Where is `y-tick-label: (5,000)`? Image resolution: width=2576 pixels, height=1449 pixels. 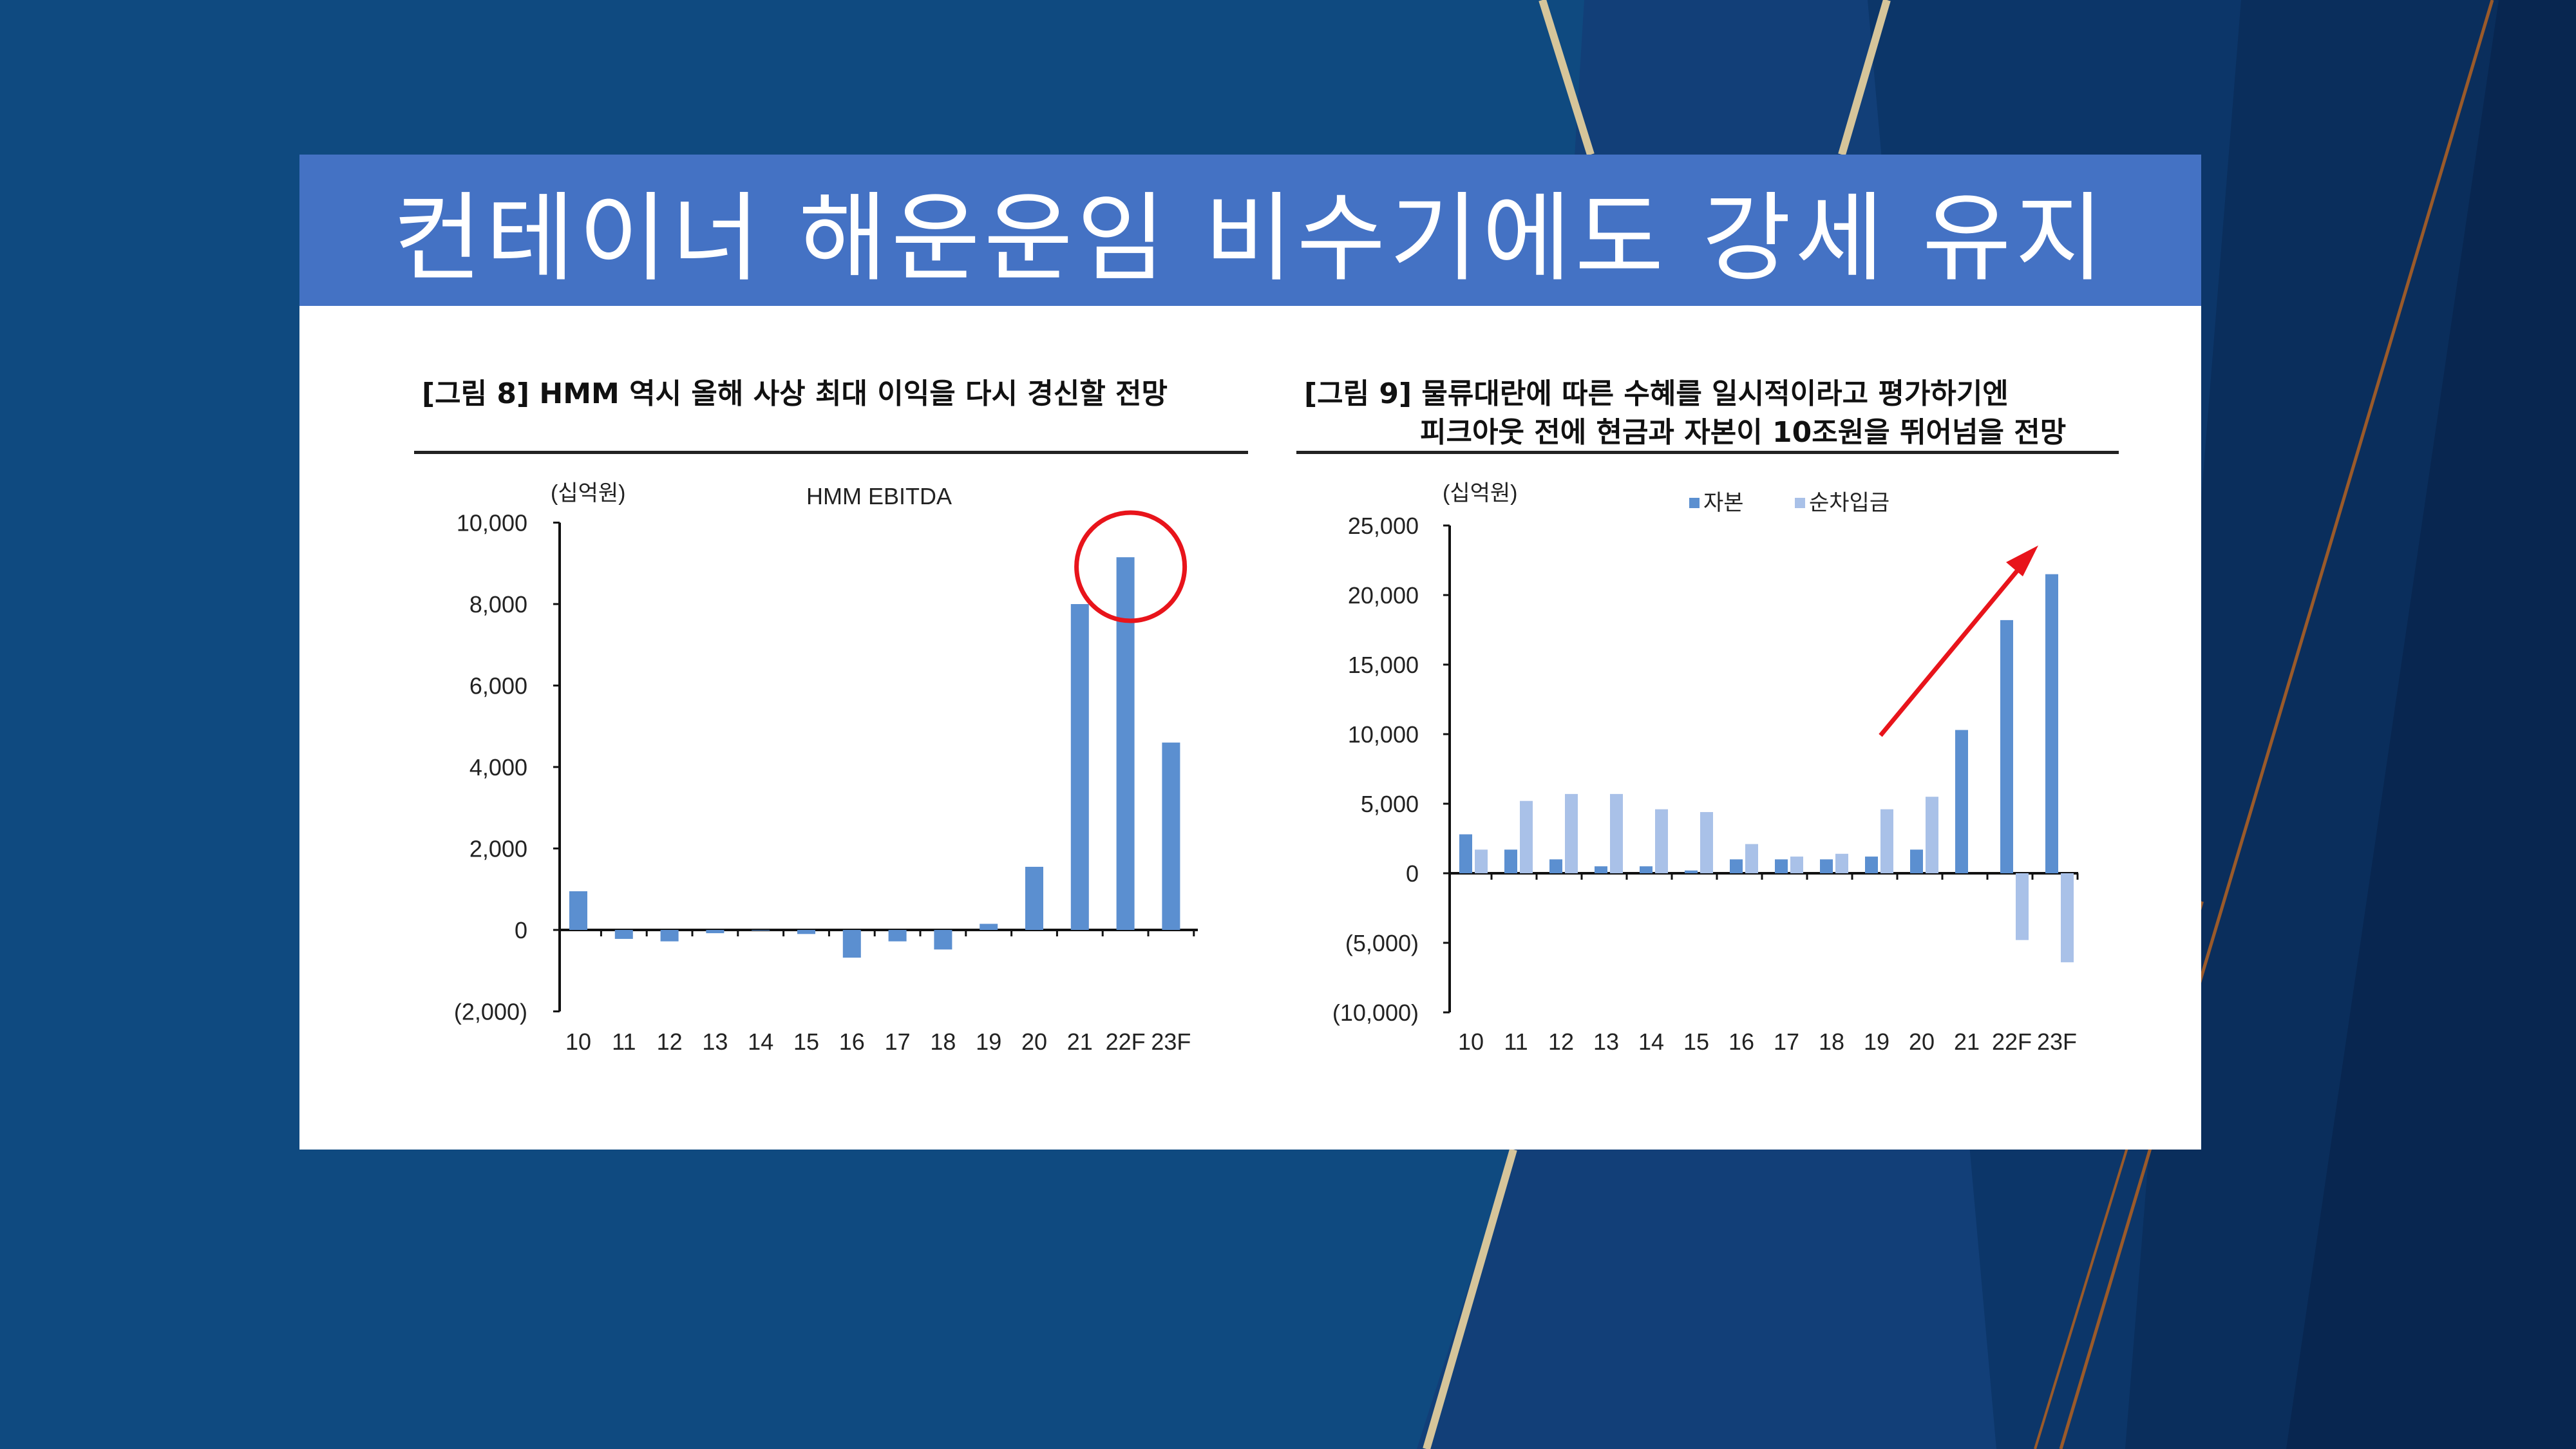 y-tick-label: (5,000) is located at coordinates (1382, 943).